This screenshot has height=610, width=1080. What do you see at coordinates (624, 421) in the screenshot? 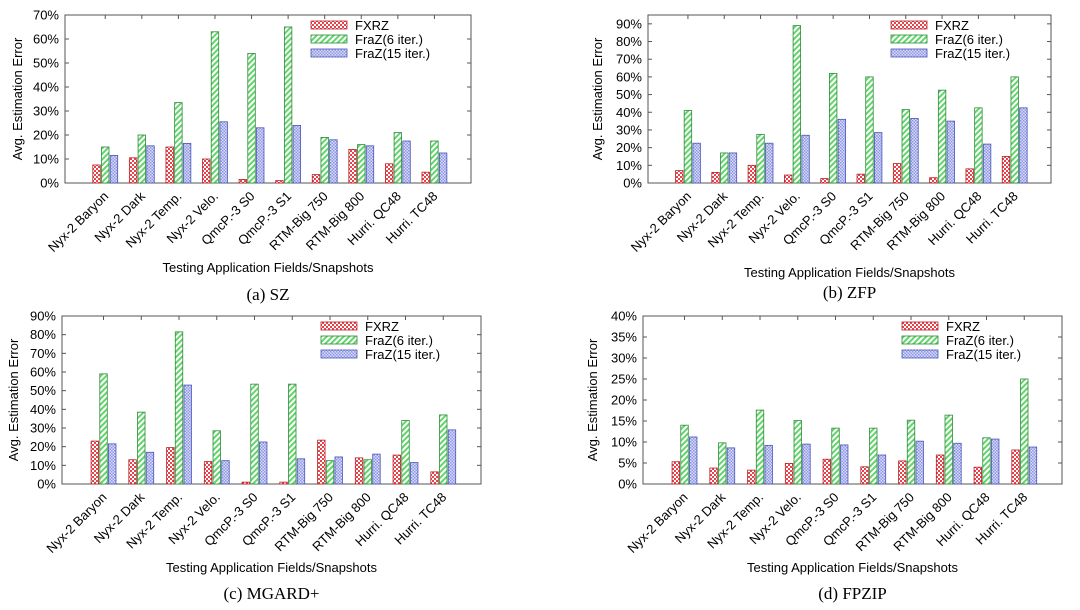
I see `y-tick-label: 15%` at bounding box center [624, 421].